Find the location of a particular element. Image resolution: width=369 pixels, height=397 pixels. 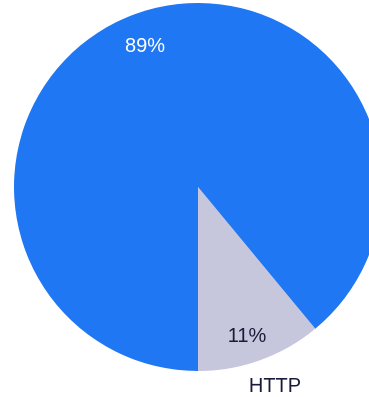

slice-percent-label: 89% is located at coordinates (145, 46).